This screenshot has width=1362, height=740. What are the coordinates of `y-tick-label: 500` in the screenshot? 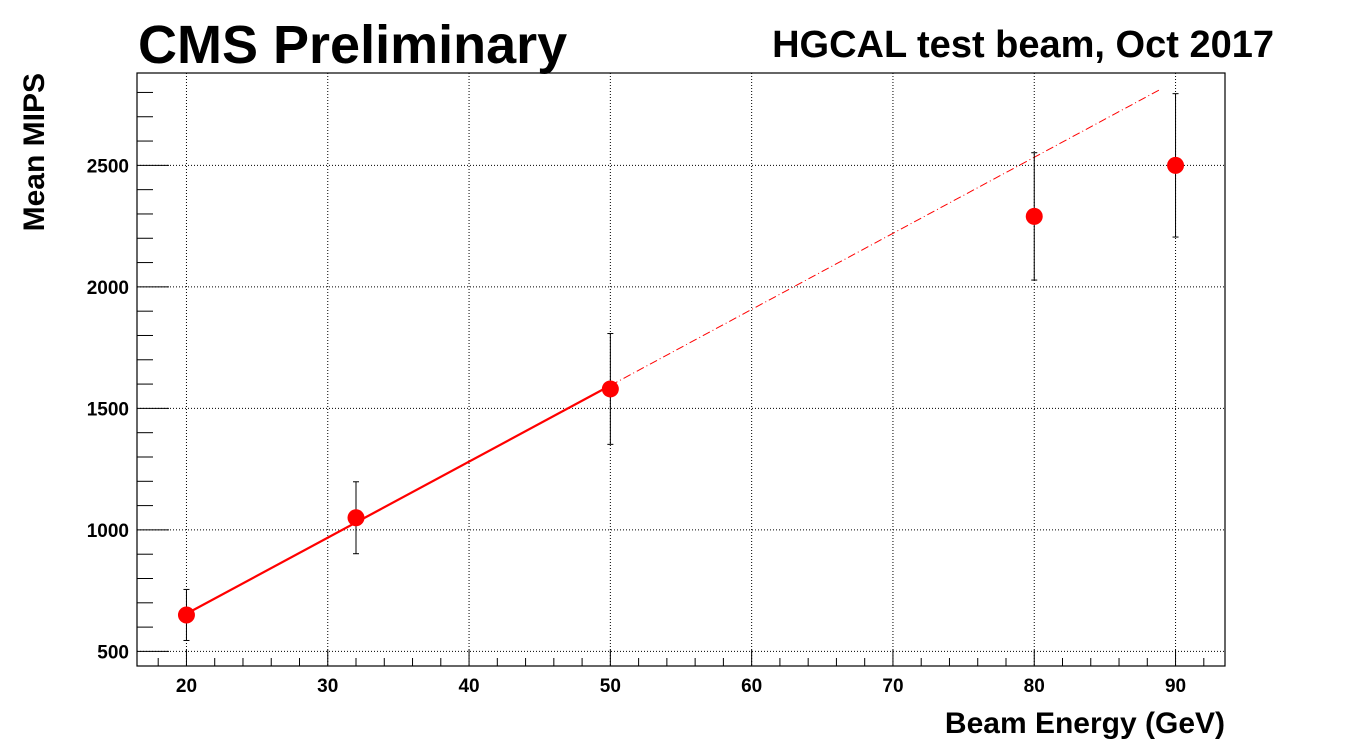 It's located at (113, 652).